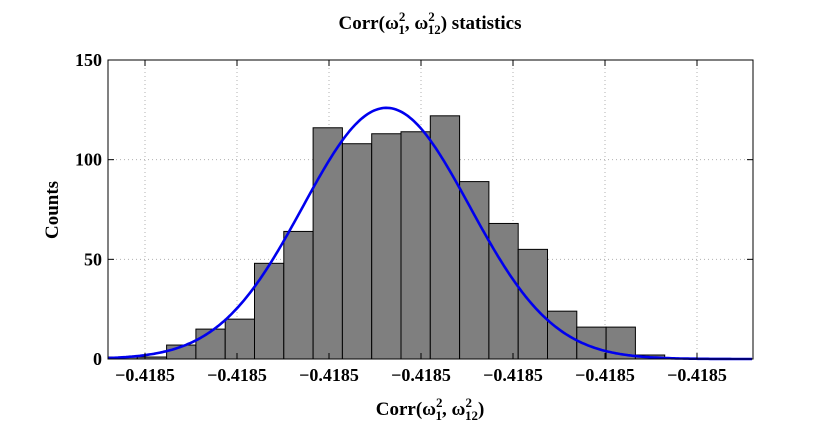  I want to click on y-tick-label: 150, so click(88, 60).